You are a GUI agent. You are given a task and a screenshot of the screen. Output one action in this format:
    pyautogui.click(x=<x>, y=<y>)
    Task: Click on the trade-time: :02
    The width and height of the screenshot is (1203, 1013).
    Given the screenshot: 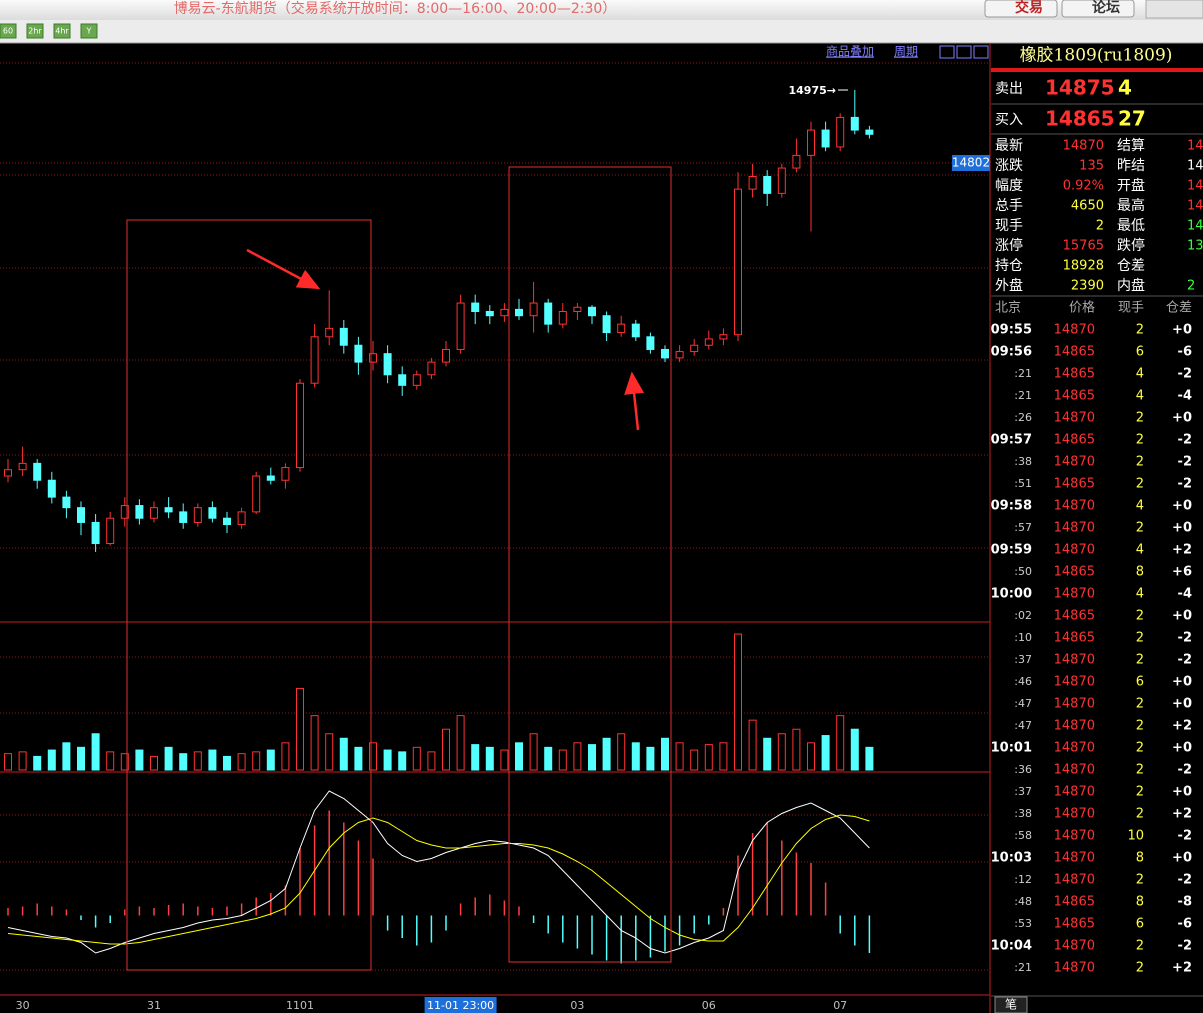 What is the action you would take?
    pyautogui.click(x=1023, y=615)
    